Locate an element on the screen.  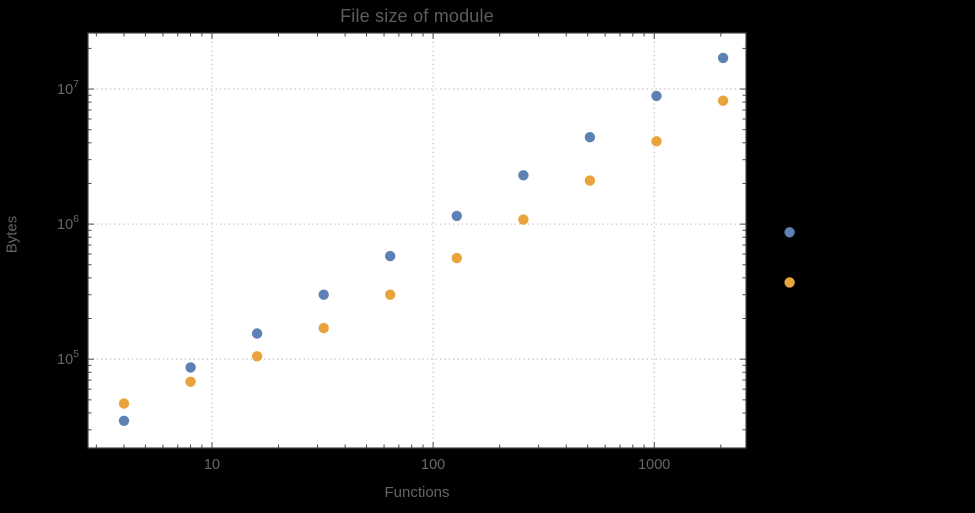
x-tick-label: 1000 is located at coordinates (654, 465).